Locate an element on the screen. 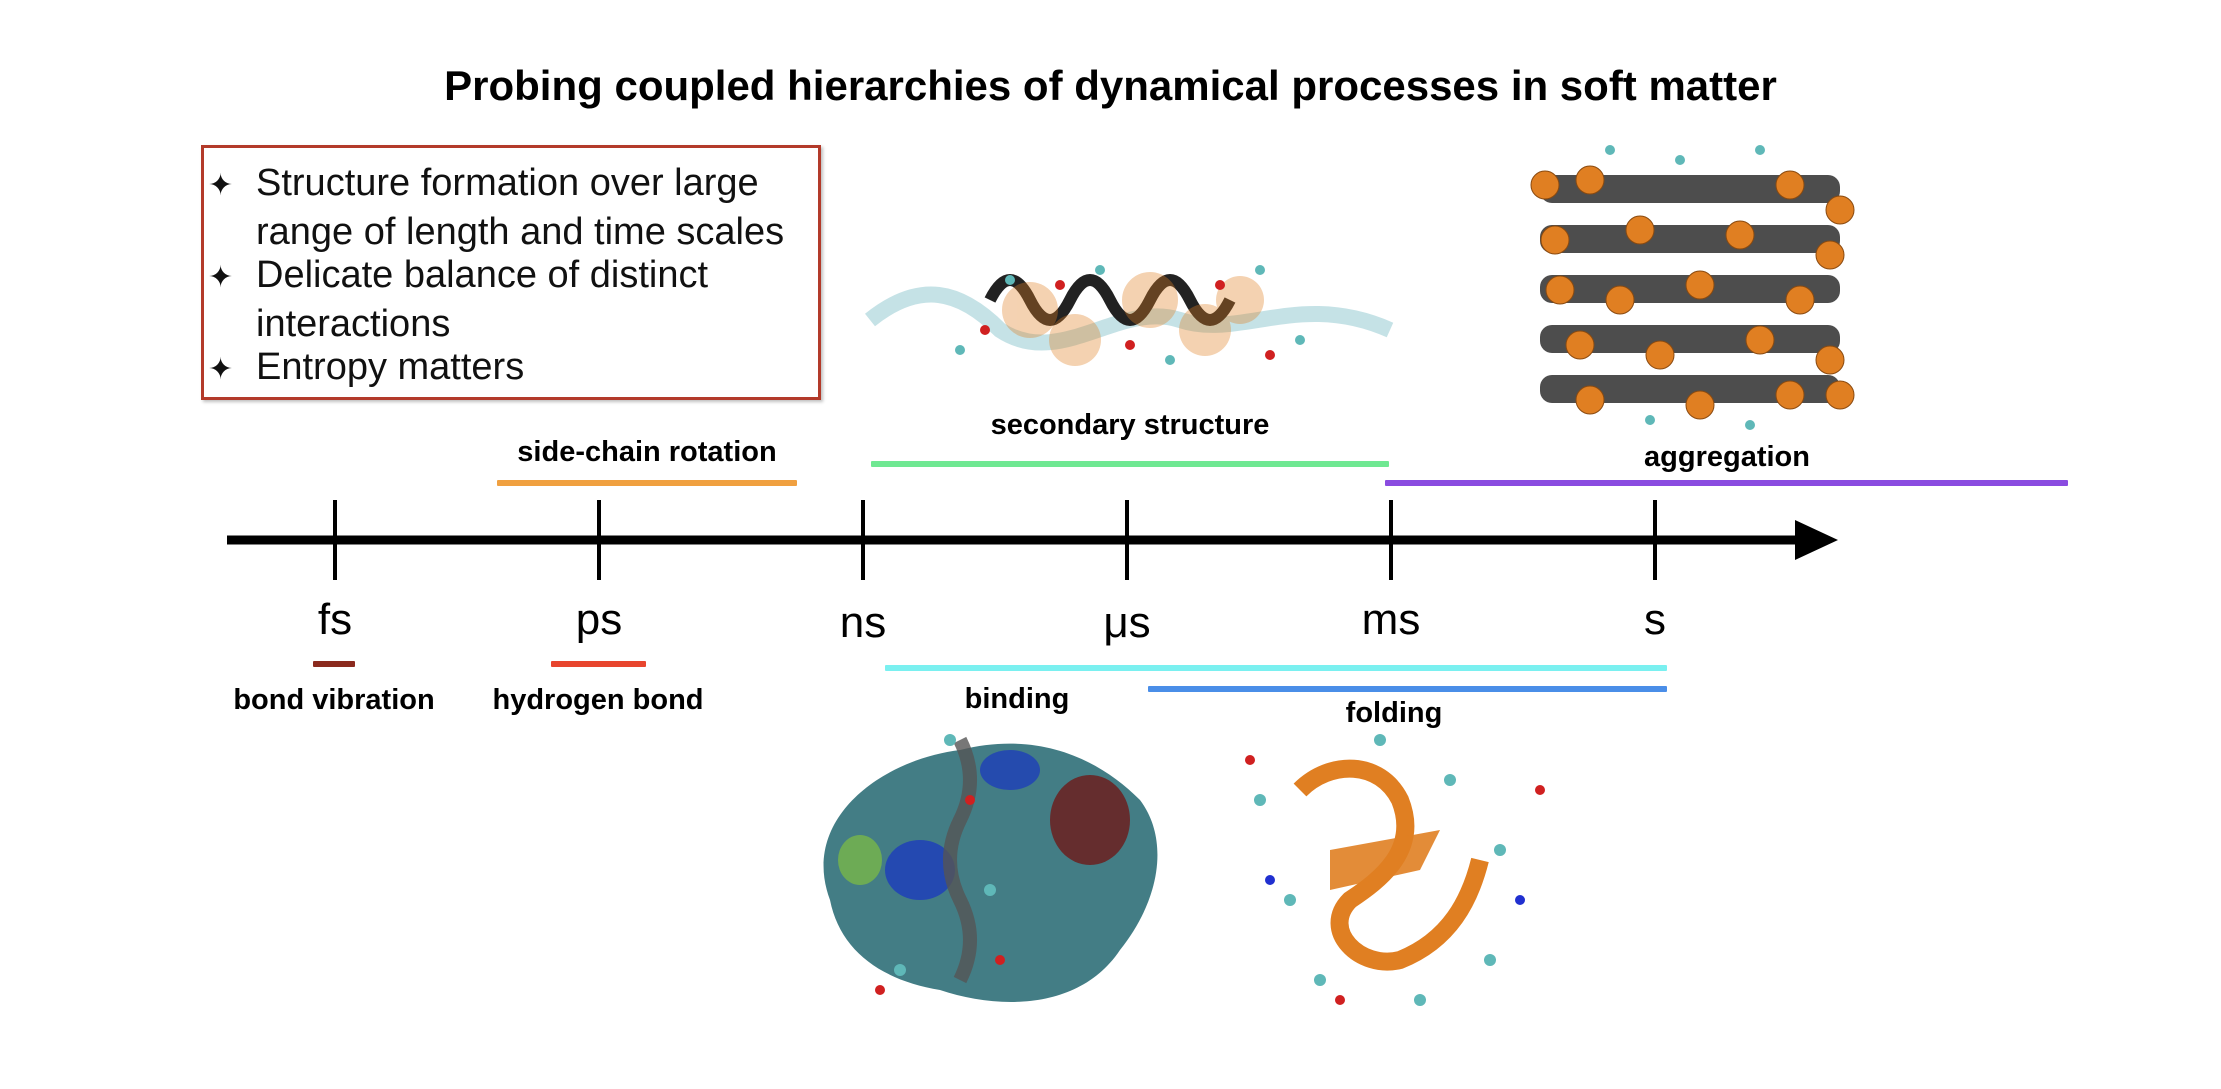 This screenshot has height=1089, width=2221. binding-molecule-image is located at coordinates (990, 868).